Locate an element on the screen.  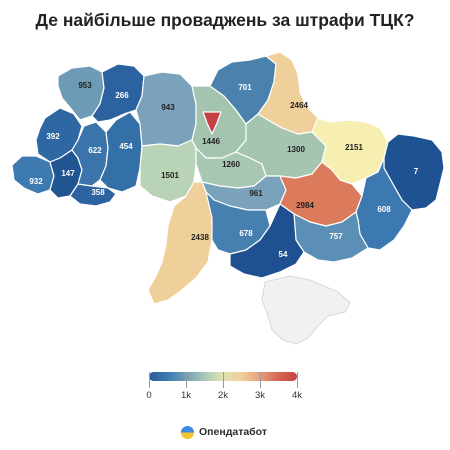
legend-tick-label: 2k is located at coordinates (223, 395).